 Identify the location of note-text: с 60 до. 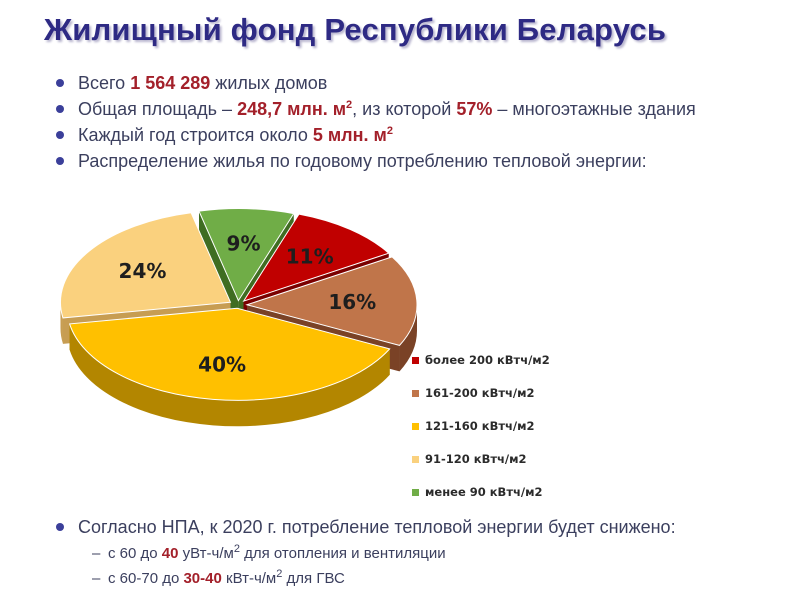
(135, 553).